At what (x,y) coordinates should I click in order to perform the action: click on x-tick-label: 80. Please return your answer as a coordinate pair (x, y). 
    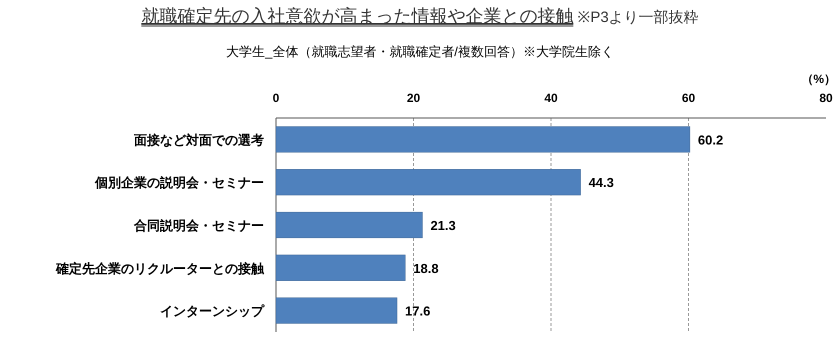
    Looking at the image, I should click on (826, 98).